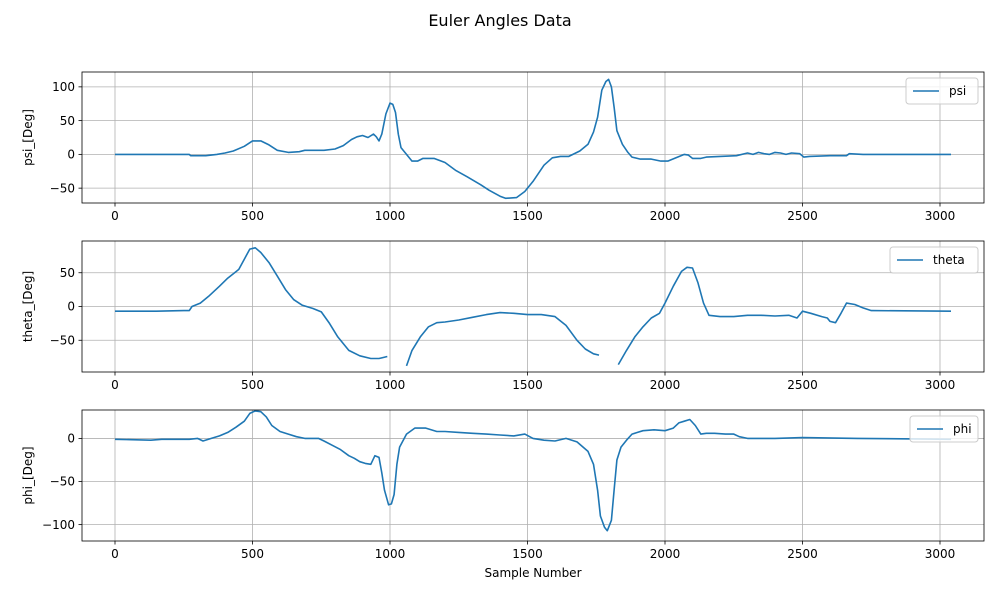 This screenshot has height=600, width=1000. I want to click on y-axis-label: psi_[Deg], so click(28, 137).